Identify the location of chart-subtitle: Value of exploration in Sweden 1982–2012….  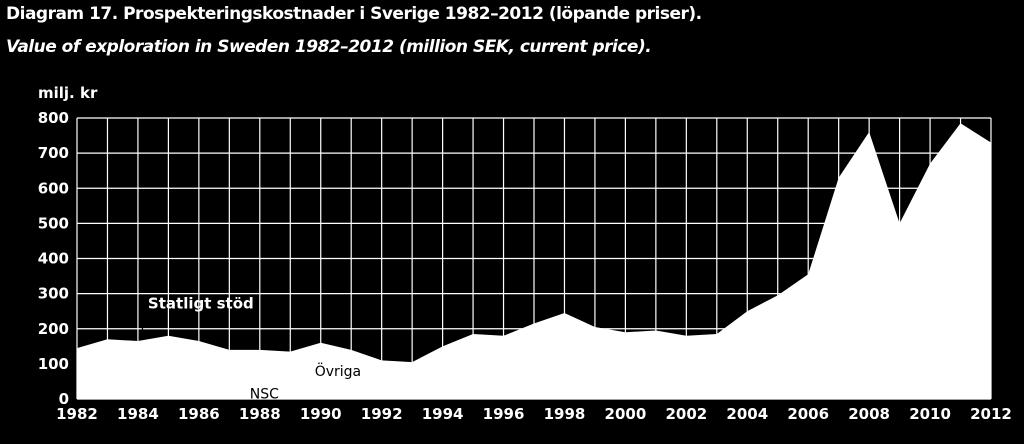
(329, 47).